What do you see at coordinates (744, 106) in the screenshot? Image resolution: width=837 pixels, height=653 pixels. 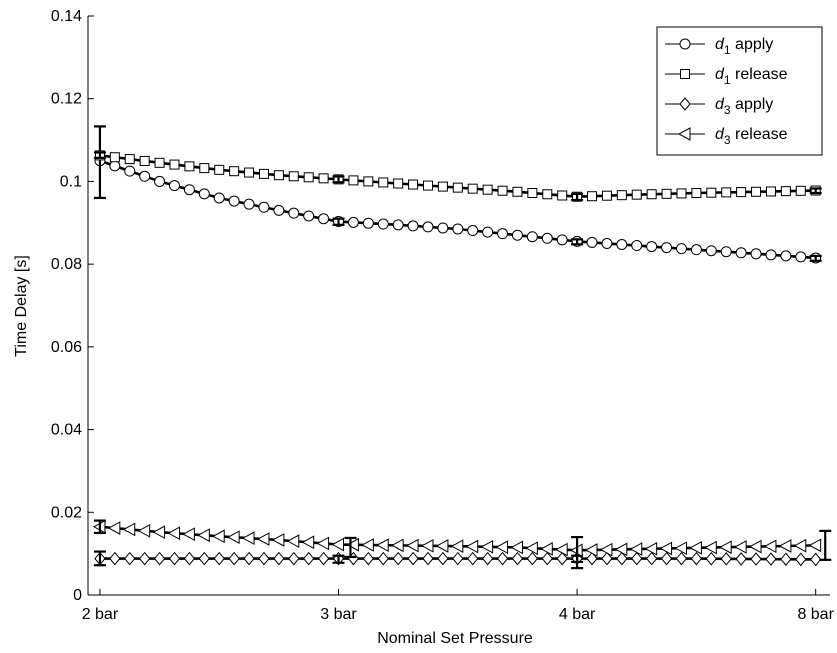 I see `legend-entry: d3 apply` at bounding box center [744, 106].